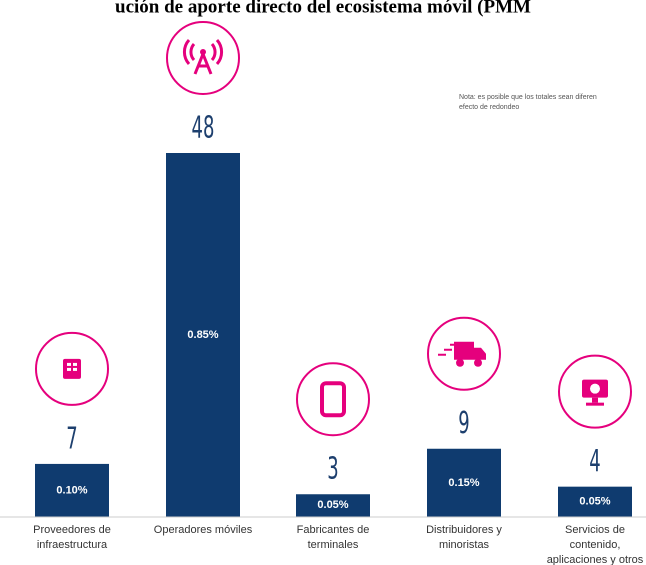  I want to click on x-tick-label: aplicaciones y otros, so click(595, 559).